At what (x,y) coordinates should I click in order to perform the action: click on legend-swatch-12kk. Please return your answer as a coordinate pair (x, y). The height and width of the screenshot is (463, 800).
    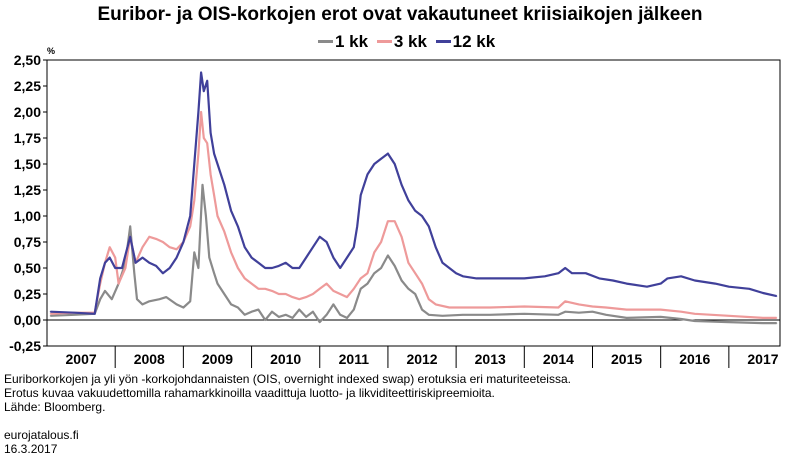
    Looking at the image, I should click on (443, 42).